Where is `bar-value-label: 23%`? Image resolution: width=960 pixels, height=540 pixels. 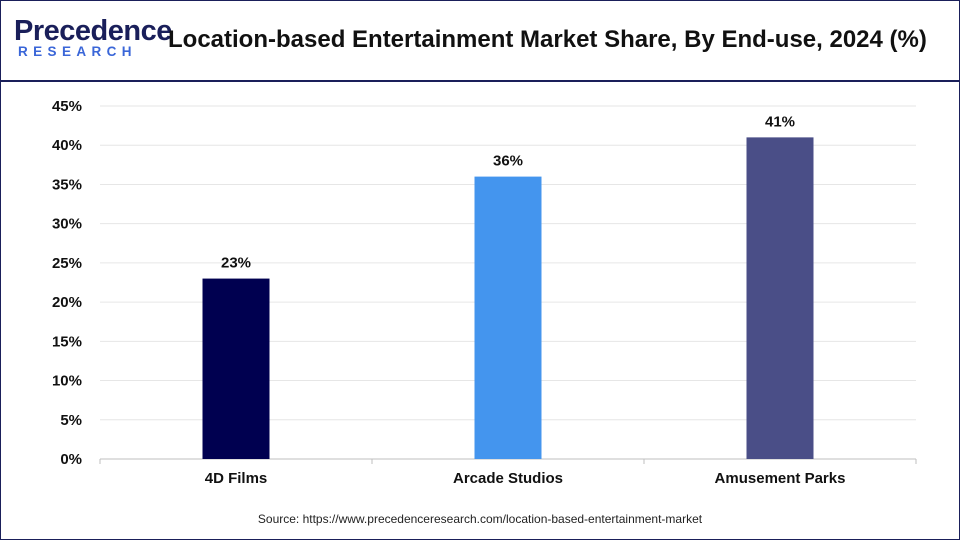 bar-value-label: 23% is located at coordinates (236, 263).